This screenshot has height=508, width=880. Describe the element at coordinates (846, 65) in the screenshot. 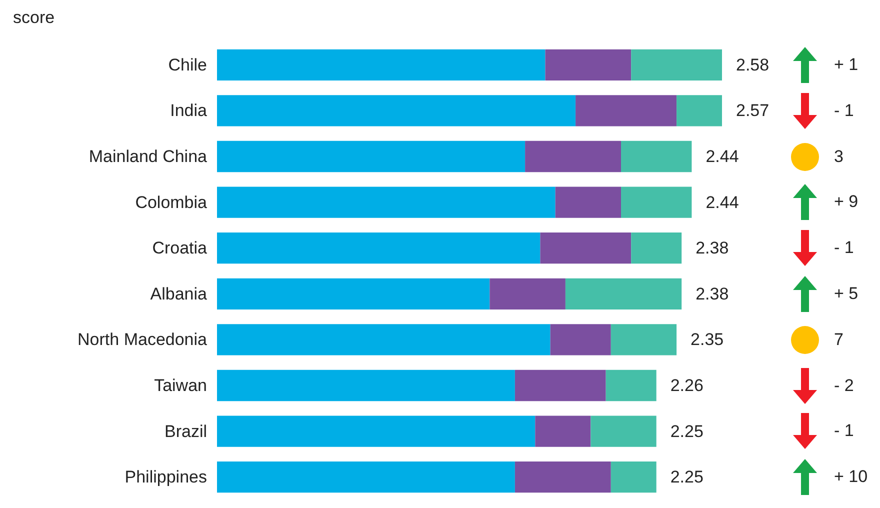

I see `text: + 1` at that location.